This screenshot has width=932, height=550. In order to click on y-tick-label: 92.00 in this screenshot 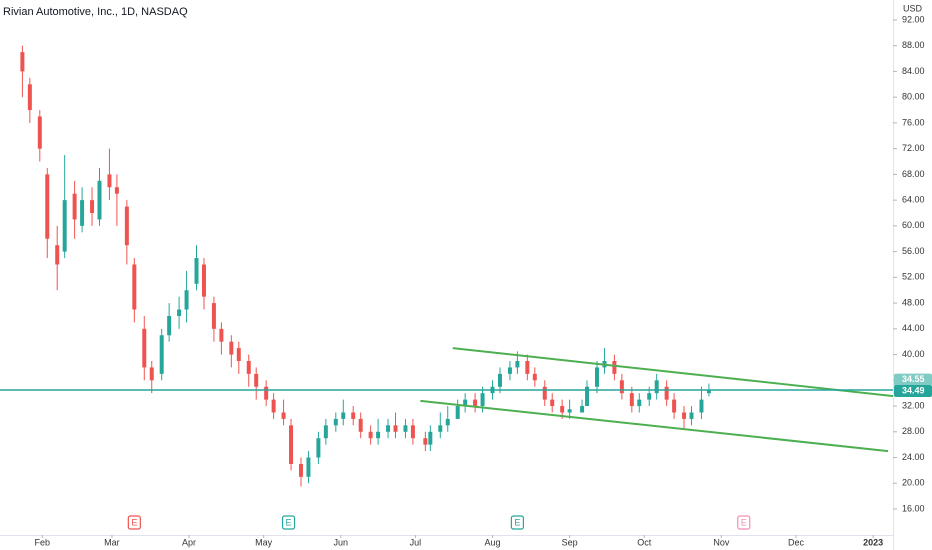, I will do `click(913, 19)`.